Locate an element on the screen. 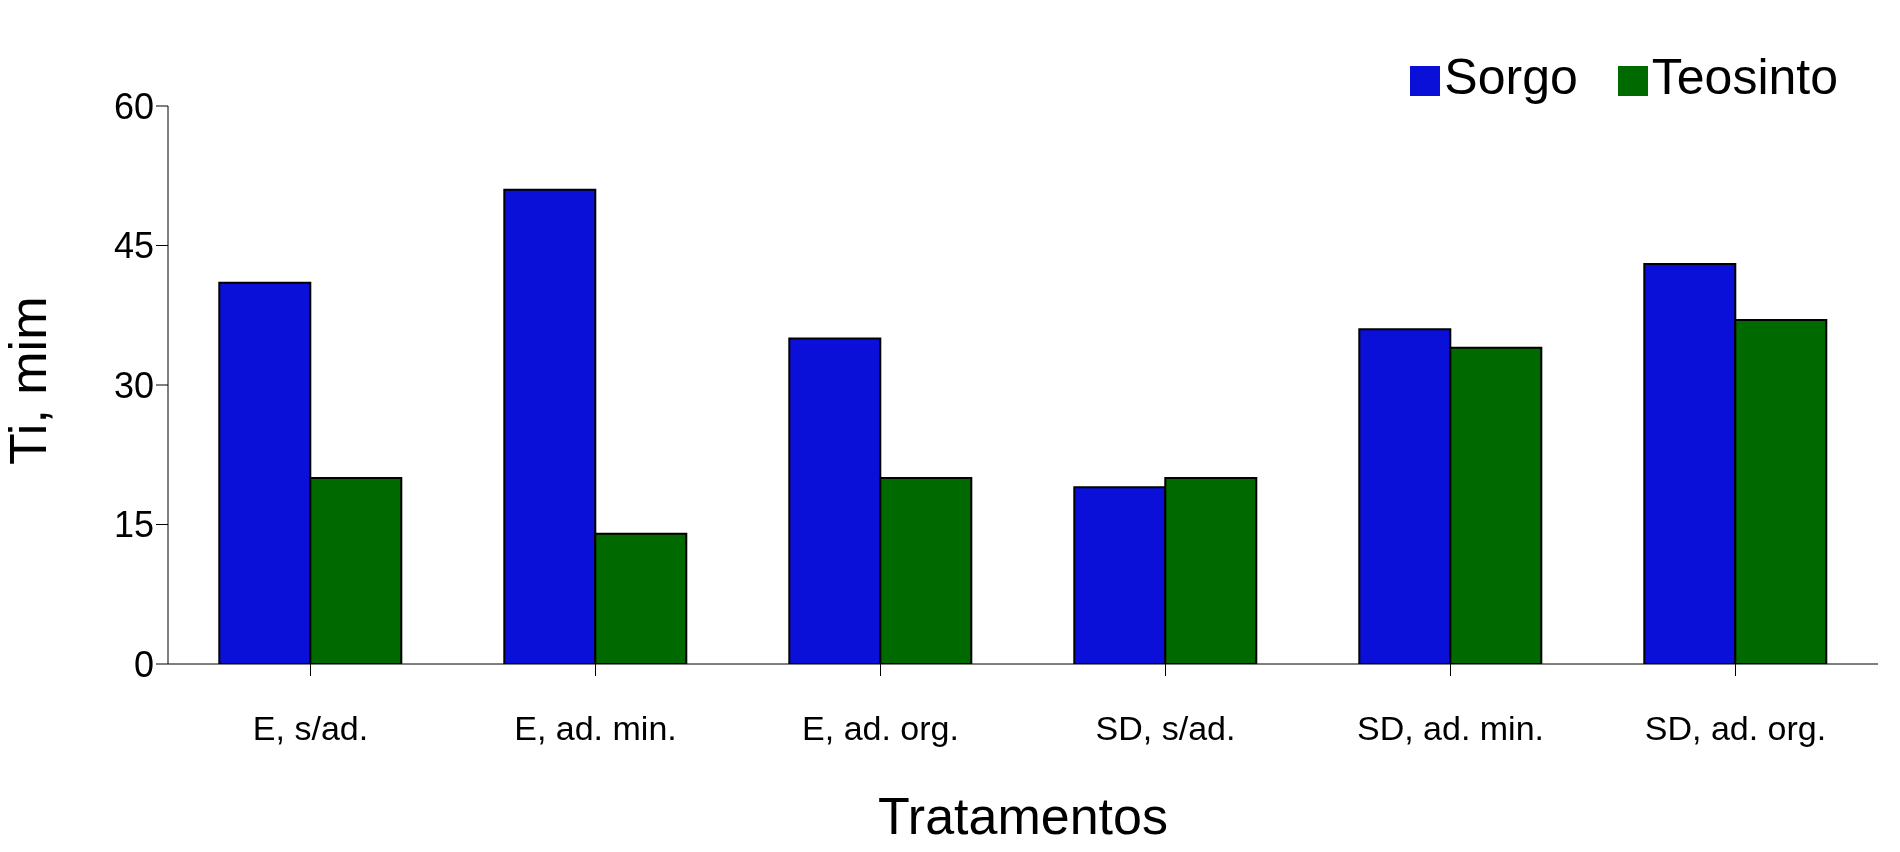 This screenshot has width=1900, height=852. x-tick-label: E, ad. org. is located at coordinates (880, 728).